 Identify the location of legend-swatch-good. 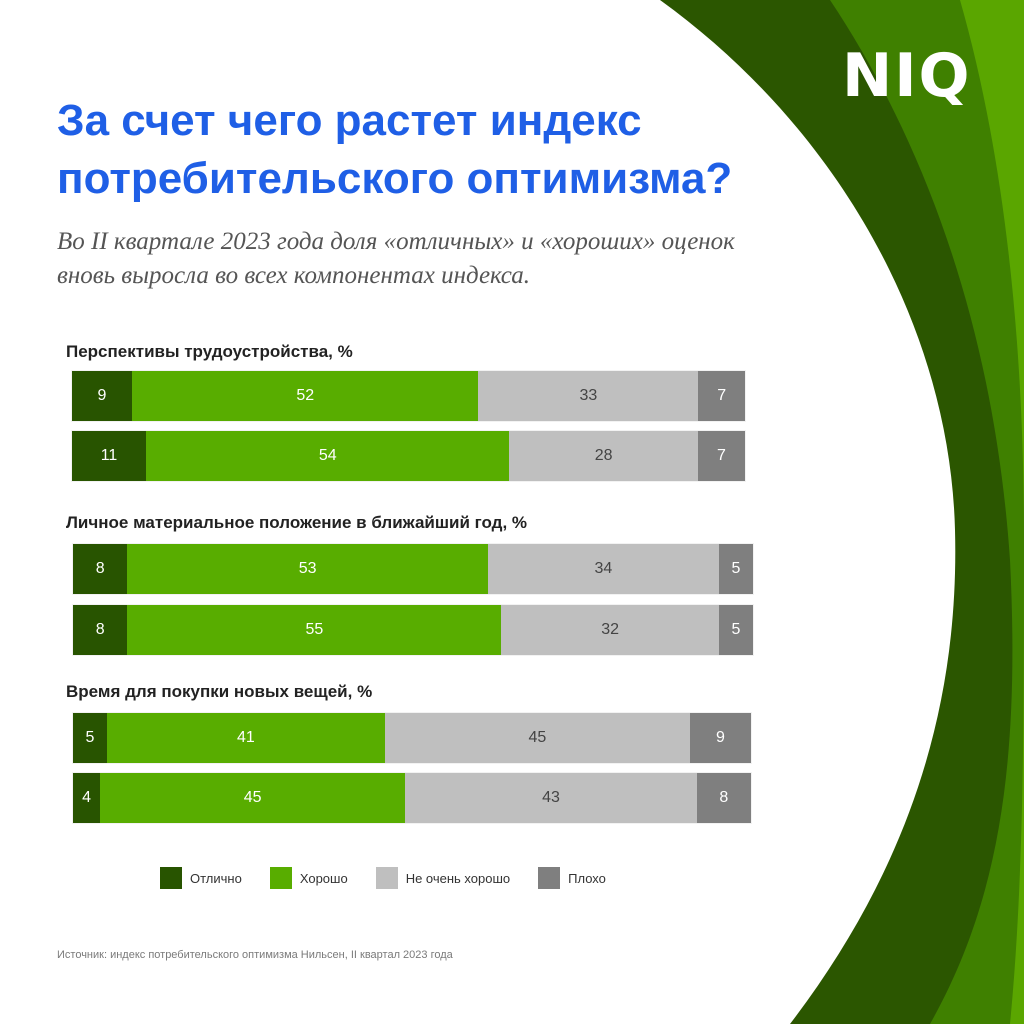
(280, 878).